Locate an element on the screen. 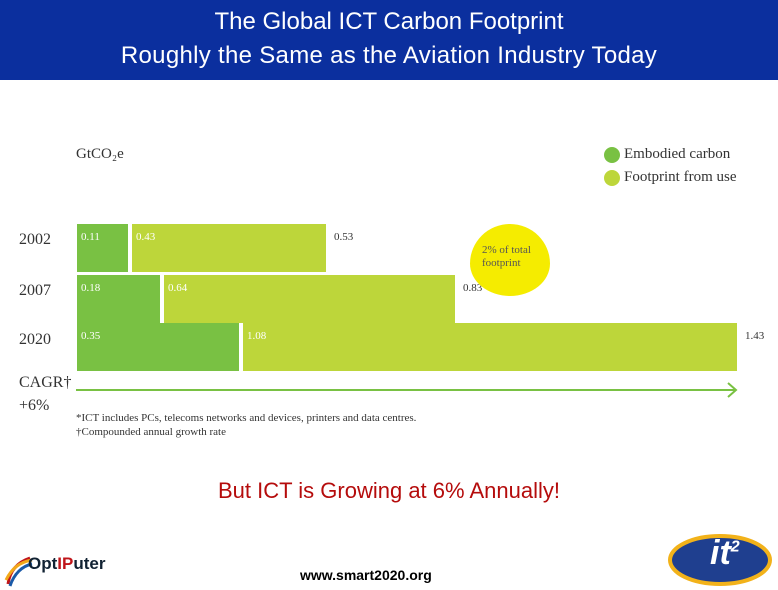  bar-2020-embodied is located at coordinates (158, 347).